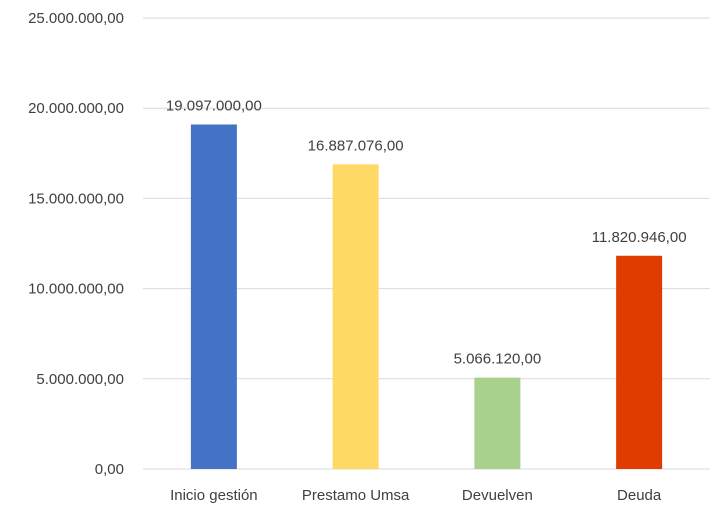 This screenshot has width=727, height=512. I want to click on data-label: 11.820.946,00, so click(639, 237).